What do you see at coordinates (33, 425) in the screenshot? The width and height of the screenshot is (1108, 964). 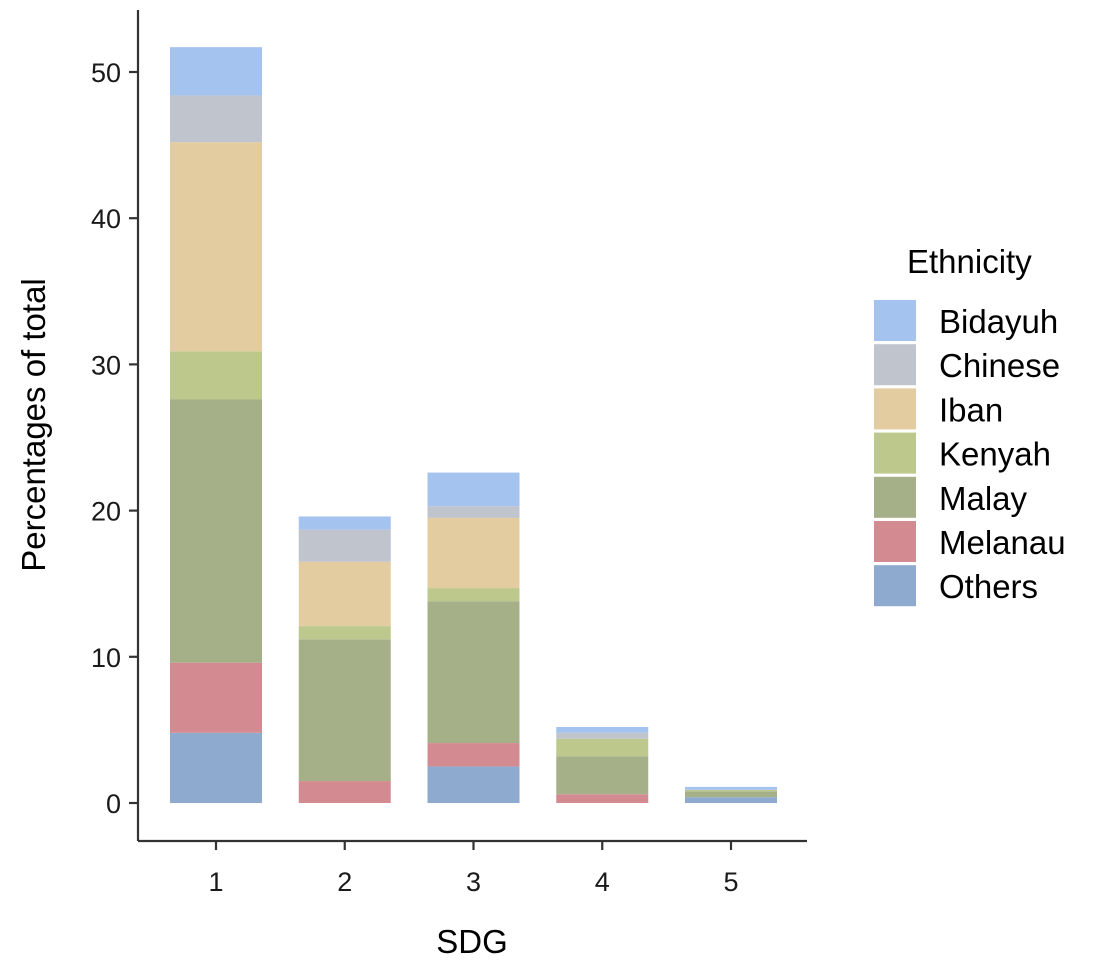 I see `y-axis-title: Percentages of total` at bounding box center [33, 425].